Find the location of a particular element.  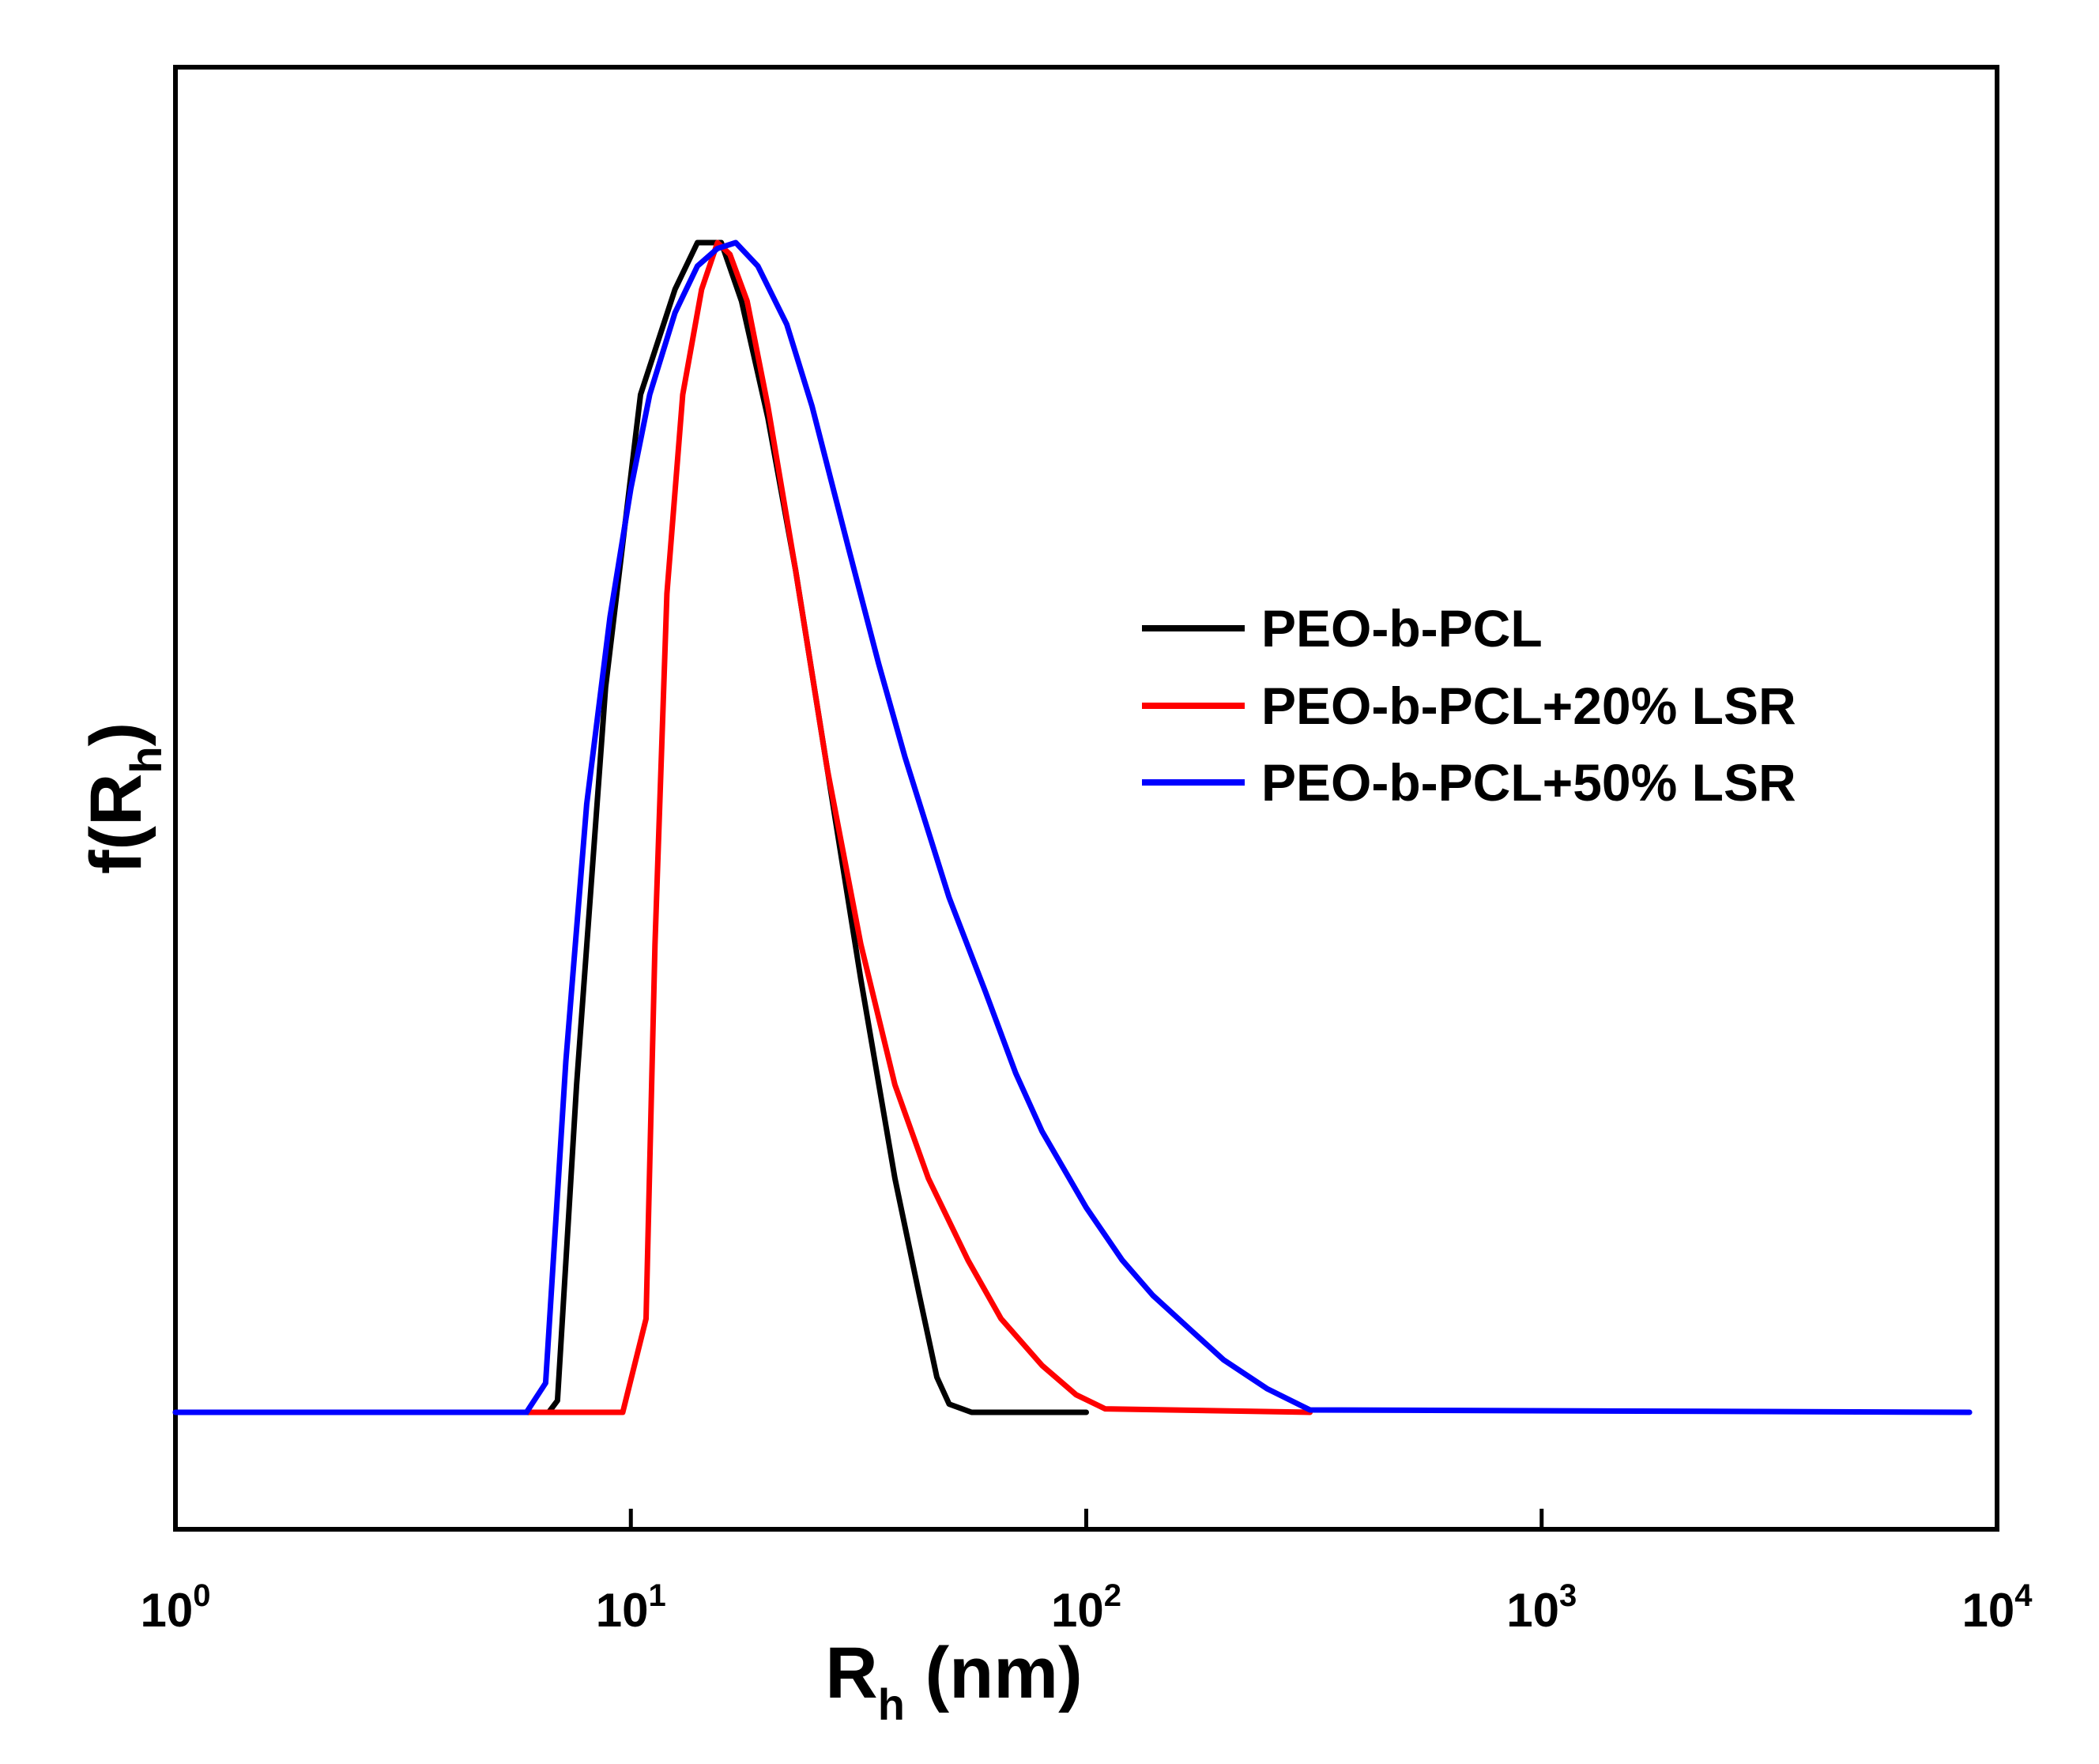

legend-label-1: PEO-b-PCL is located at coordinates (1402, 628).